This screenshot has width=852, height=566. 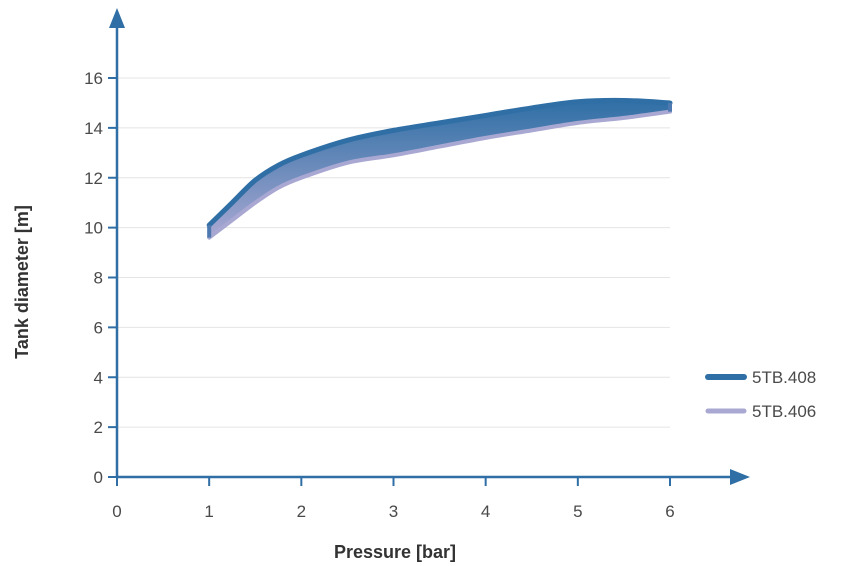 I want to click on x-tick-label-1: 1, so click(x=208, y=511).